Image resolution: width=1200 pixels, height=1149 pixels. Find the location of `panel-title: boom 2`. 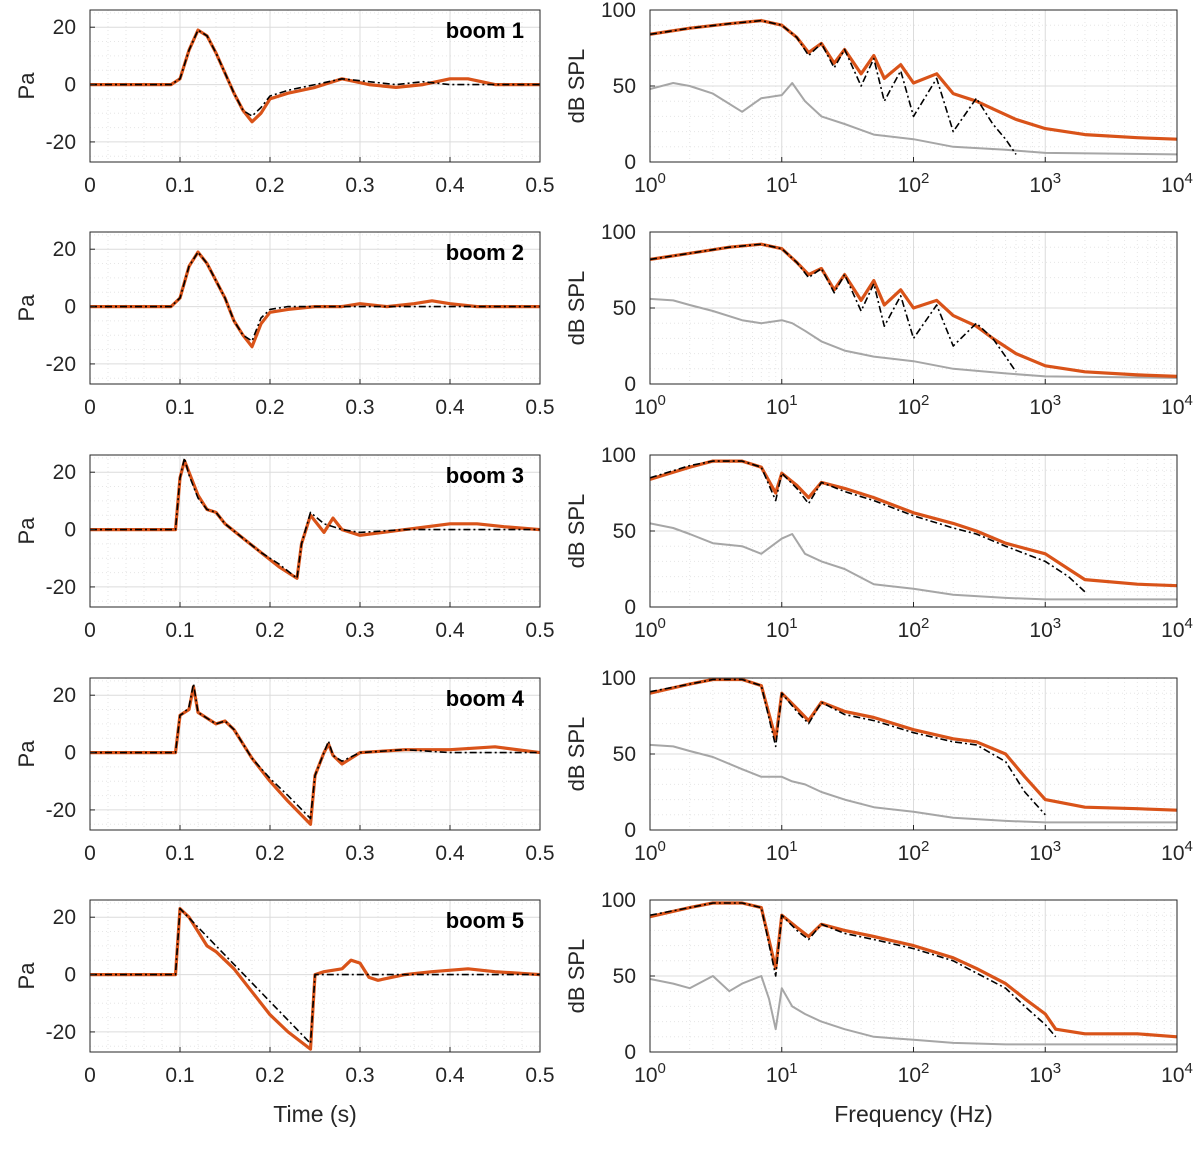

panel-title: boom 2 is located at coordinates (485, 252).